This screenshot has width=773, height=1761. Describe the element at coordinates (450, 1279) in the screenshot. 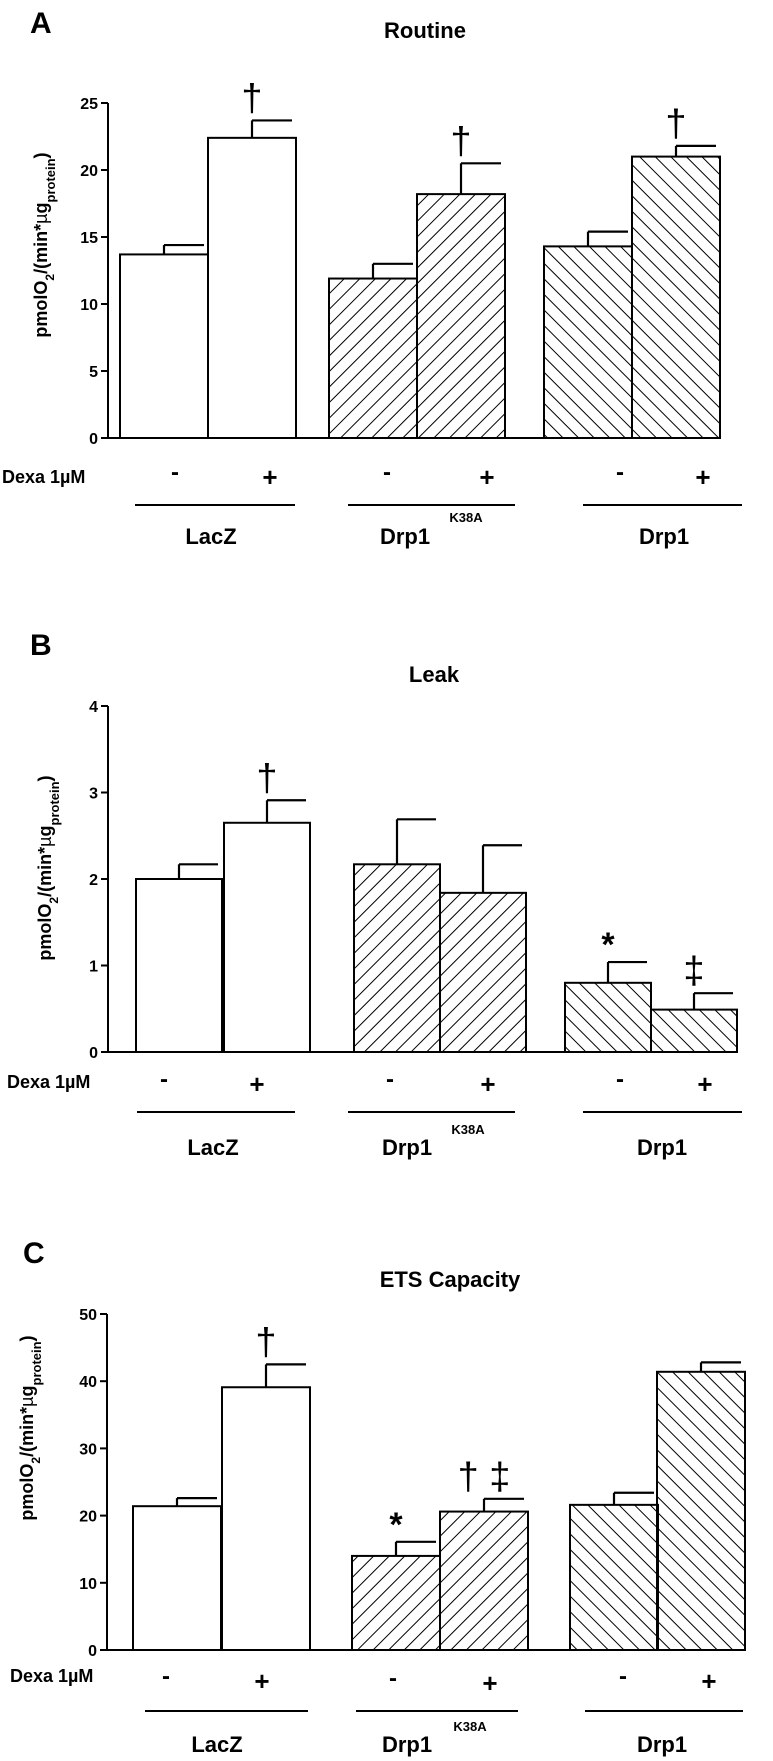

I see `panel-title: ETS Capacity` at that location.